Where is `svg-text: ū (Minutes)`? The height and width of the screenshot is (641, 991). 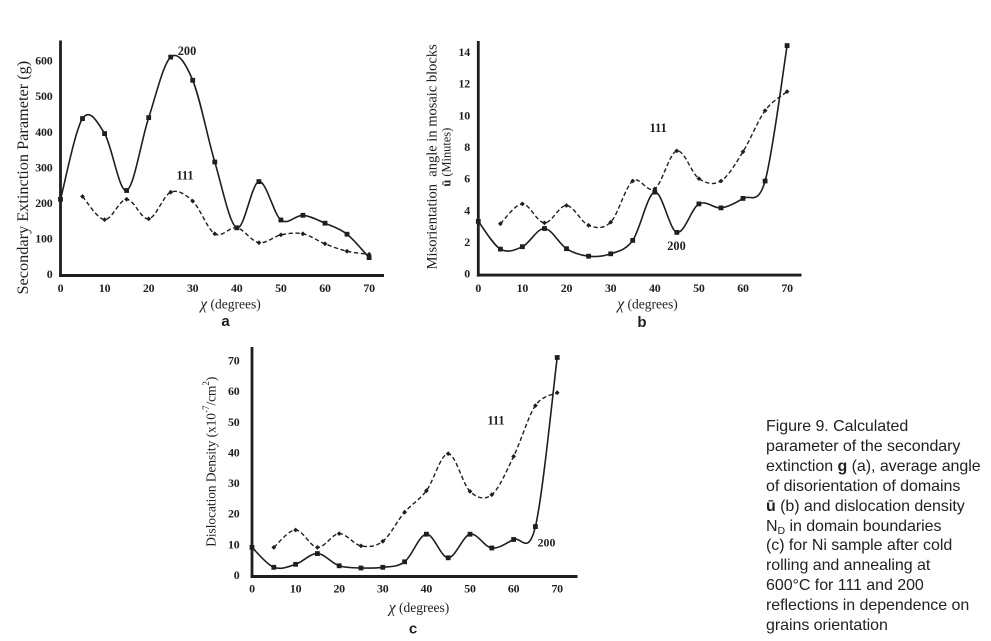
svg-text: ū (Minutes) is located at coordinates (447, 157).